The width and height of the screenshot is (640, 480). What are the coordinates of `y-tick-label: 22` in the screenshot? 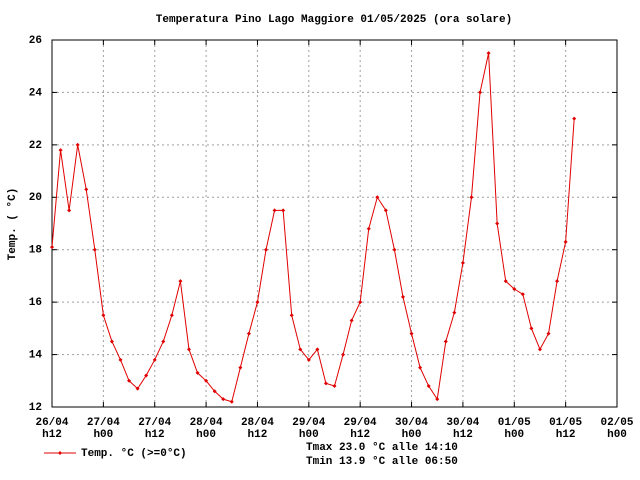 It's located at (35, 146).